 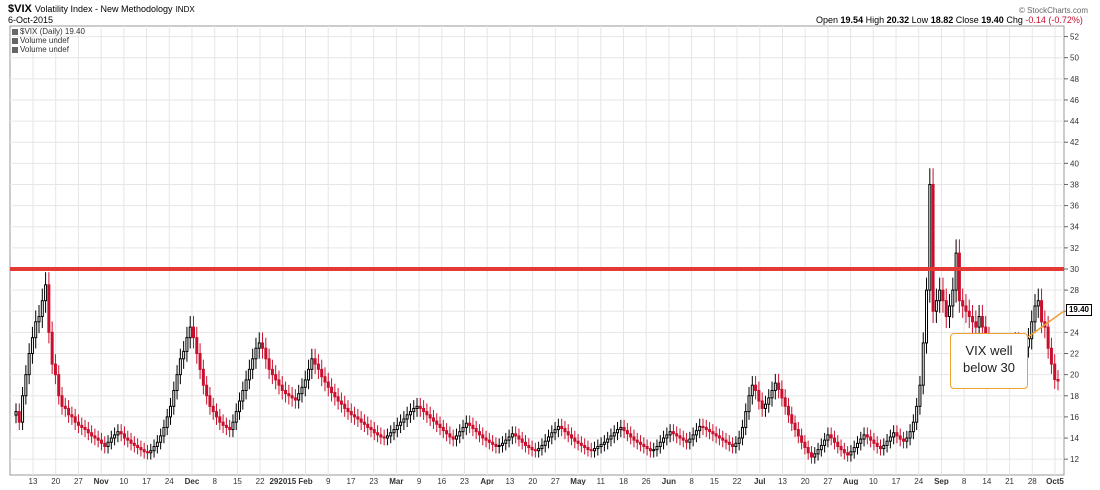 I want to click on x-tick-label: 8, so click(x=691, y=481).